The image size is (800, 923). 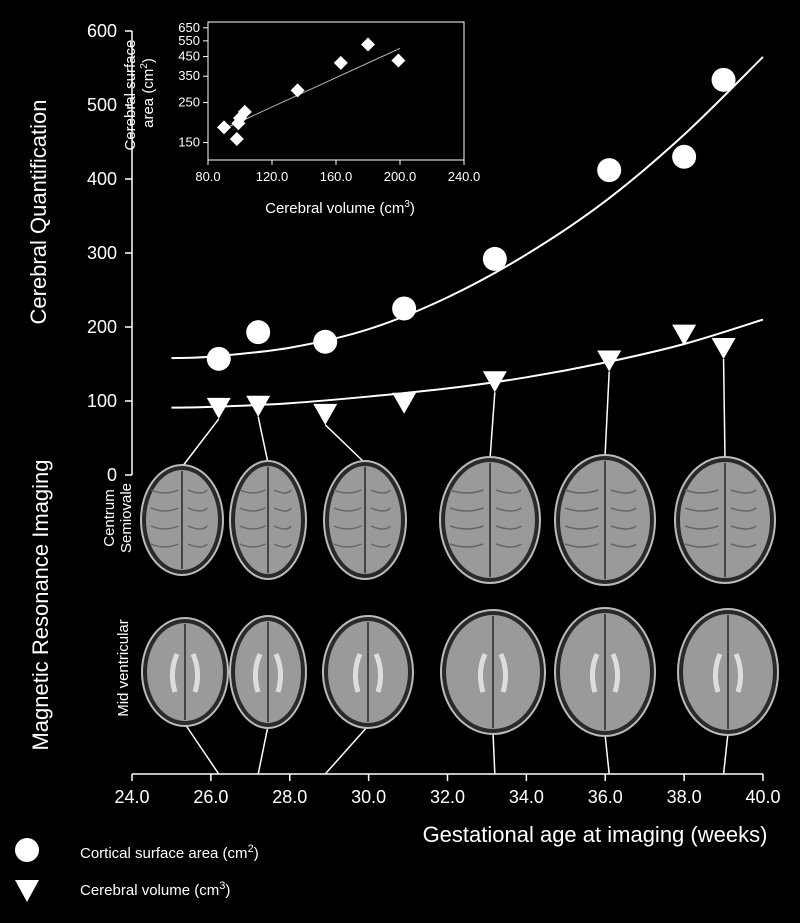 What do you see at coordinates (102, 179) in the screenshot?
I see `y-tick-label: 400` at bounding box center [102, 179].